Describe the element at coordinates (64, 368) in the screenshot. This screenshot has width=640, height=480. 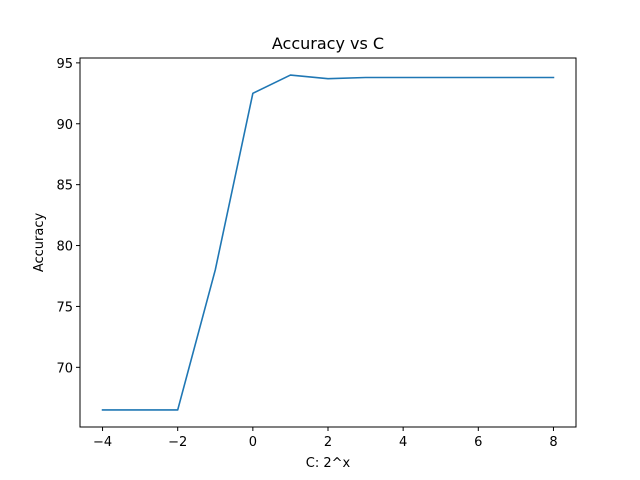
I see `y-tick-label: 70` at that location.